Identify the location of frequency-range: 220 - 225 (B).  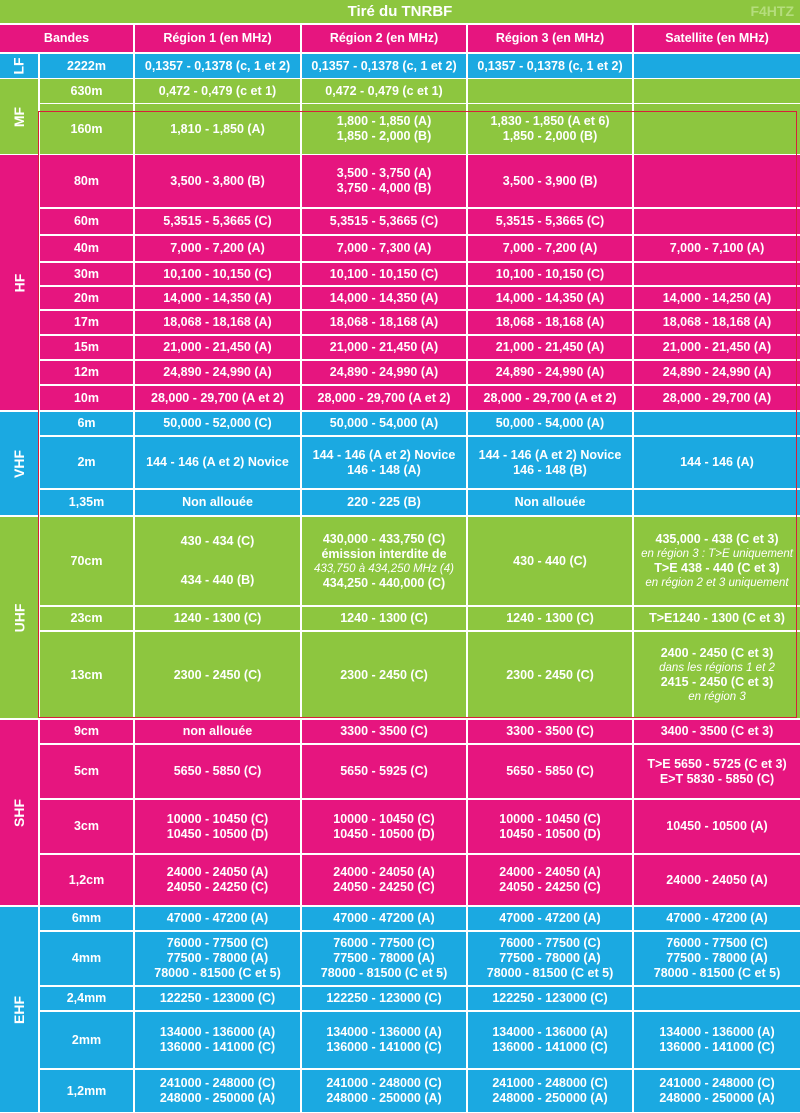
(384, 502).